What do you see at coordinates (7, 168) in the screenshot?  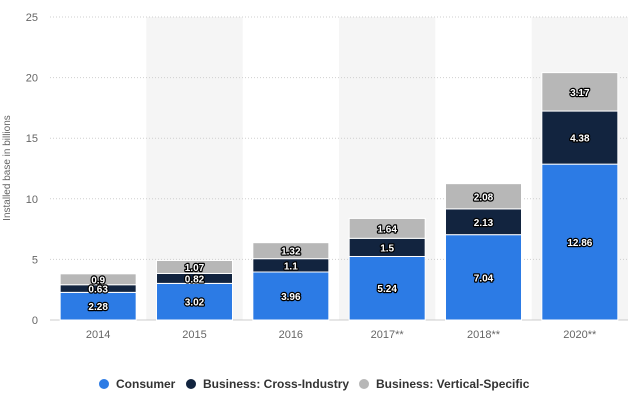 I see `y-axis-label: Installed base in billions` at bounding box center [7, 168].